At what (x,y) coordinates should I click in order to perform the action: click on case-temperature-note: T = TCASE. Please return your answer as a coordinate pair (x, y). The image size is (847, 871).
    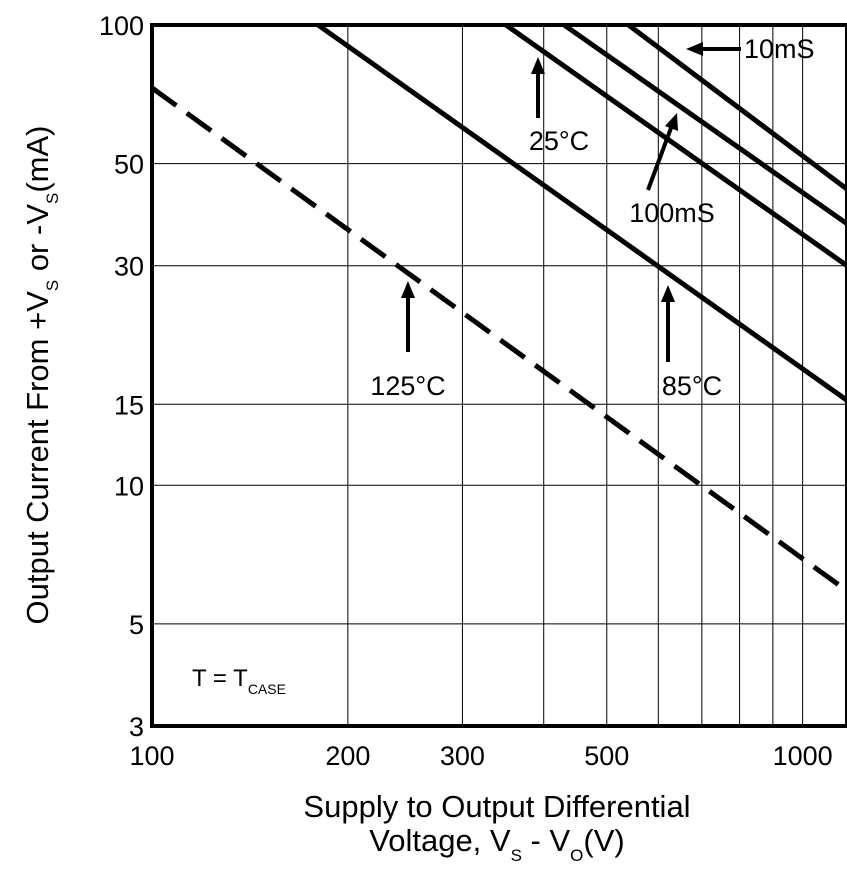
    Looking at the image, I should click on (239, 681).